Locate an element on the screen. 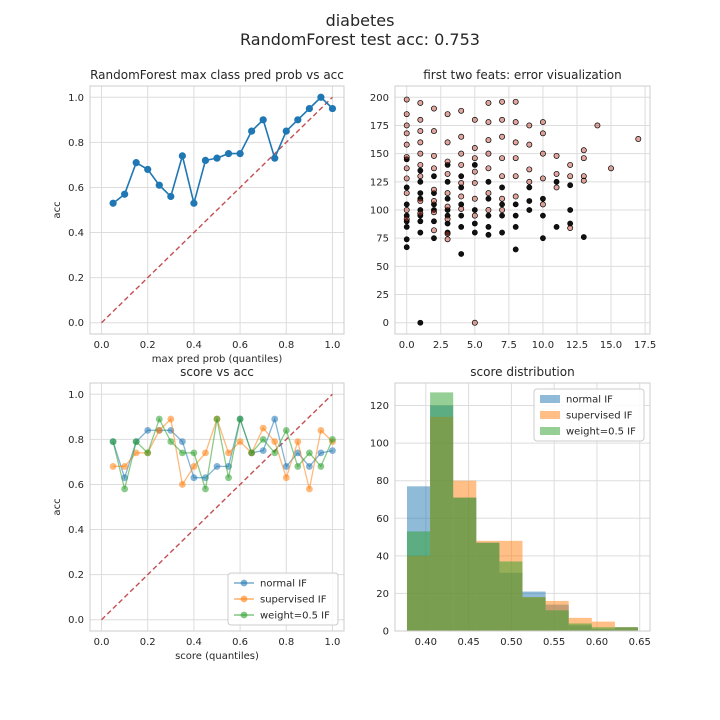  legend-label: weight=0.5 IF is located at coordinates (601, 432).